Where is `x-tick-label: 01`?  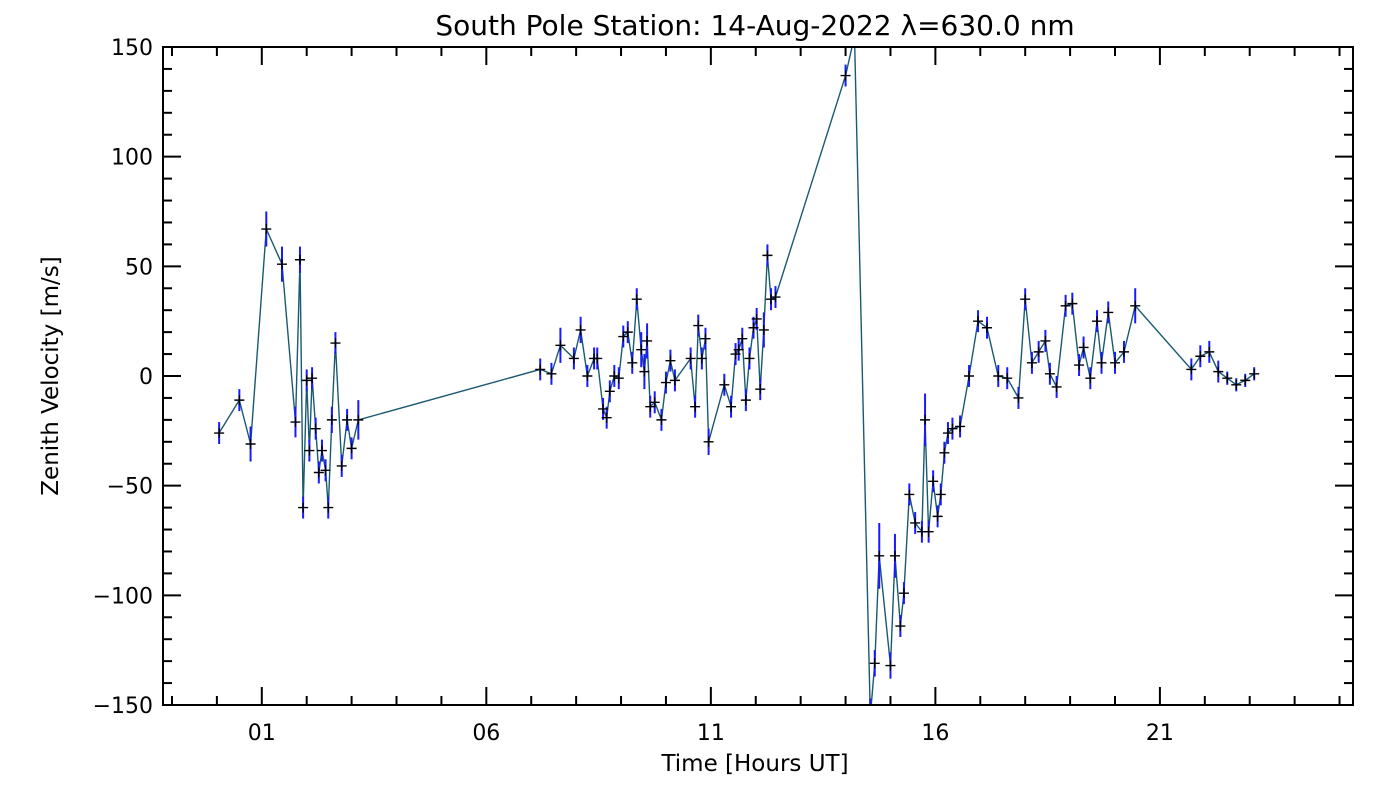
x-tick-label: 01 is located at coordinates (262, 733).